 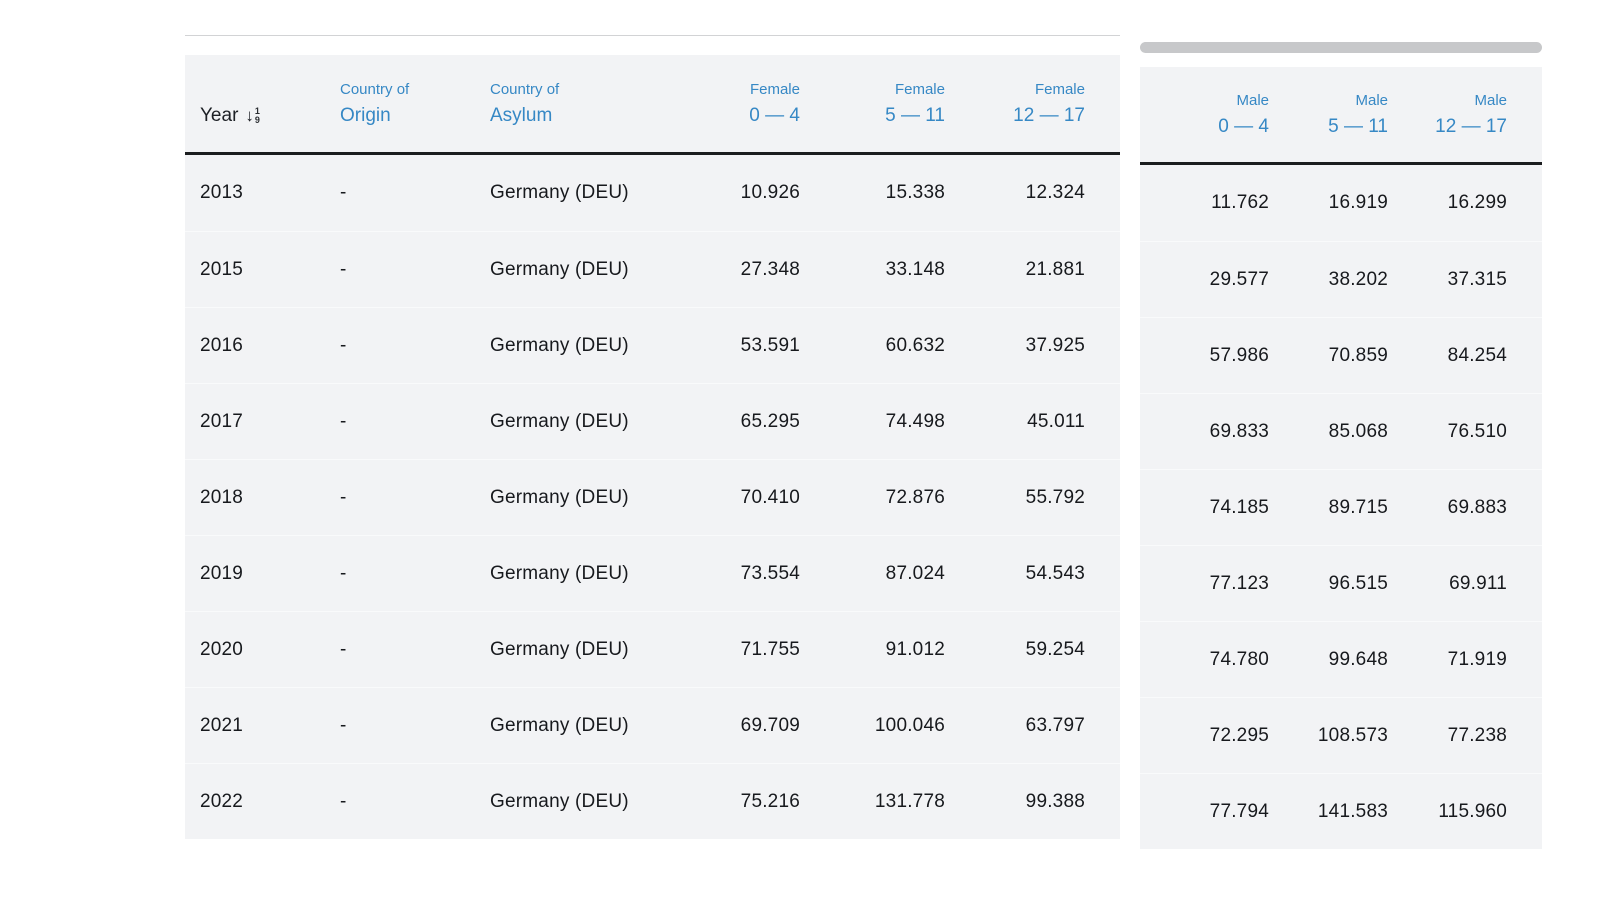 What do you see at coordinates (219, 115) in the screenshot?
I see `year-header-label: Year` at bounding box center [219, 115].